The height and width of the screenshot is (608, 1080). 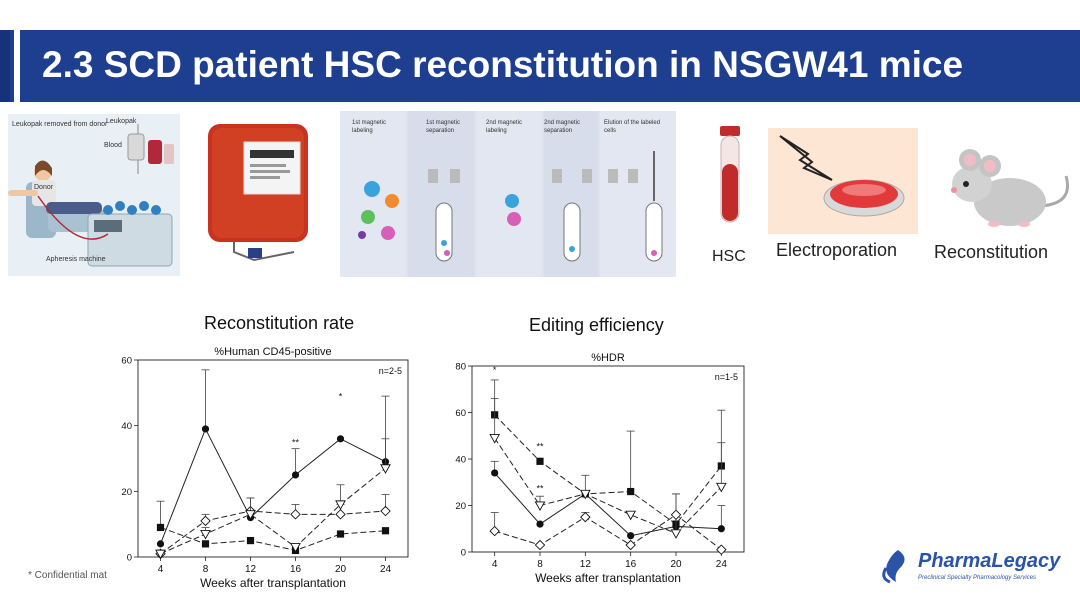 What do you see at coordinates (504, 127) in the screenshot?
I see `sep-step-3: 2nd magnetic labeling` at bounding box center [504, 127].